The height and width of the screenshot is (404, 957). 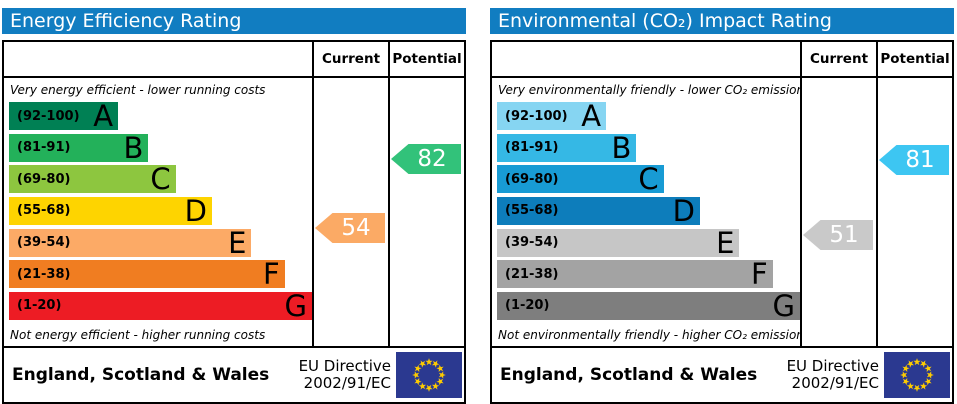 I want to click on potential-value-cell: 82, so click(x=426, y=212).